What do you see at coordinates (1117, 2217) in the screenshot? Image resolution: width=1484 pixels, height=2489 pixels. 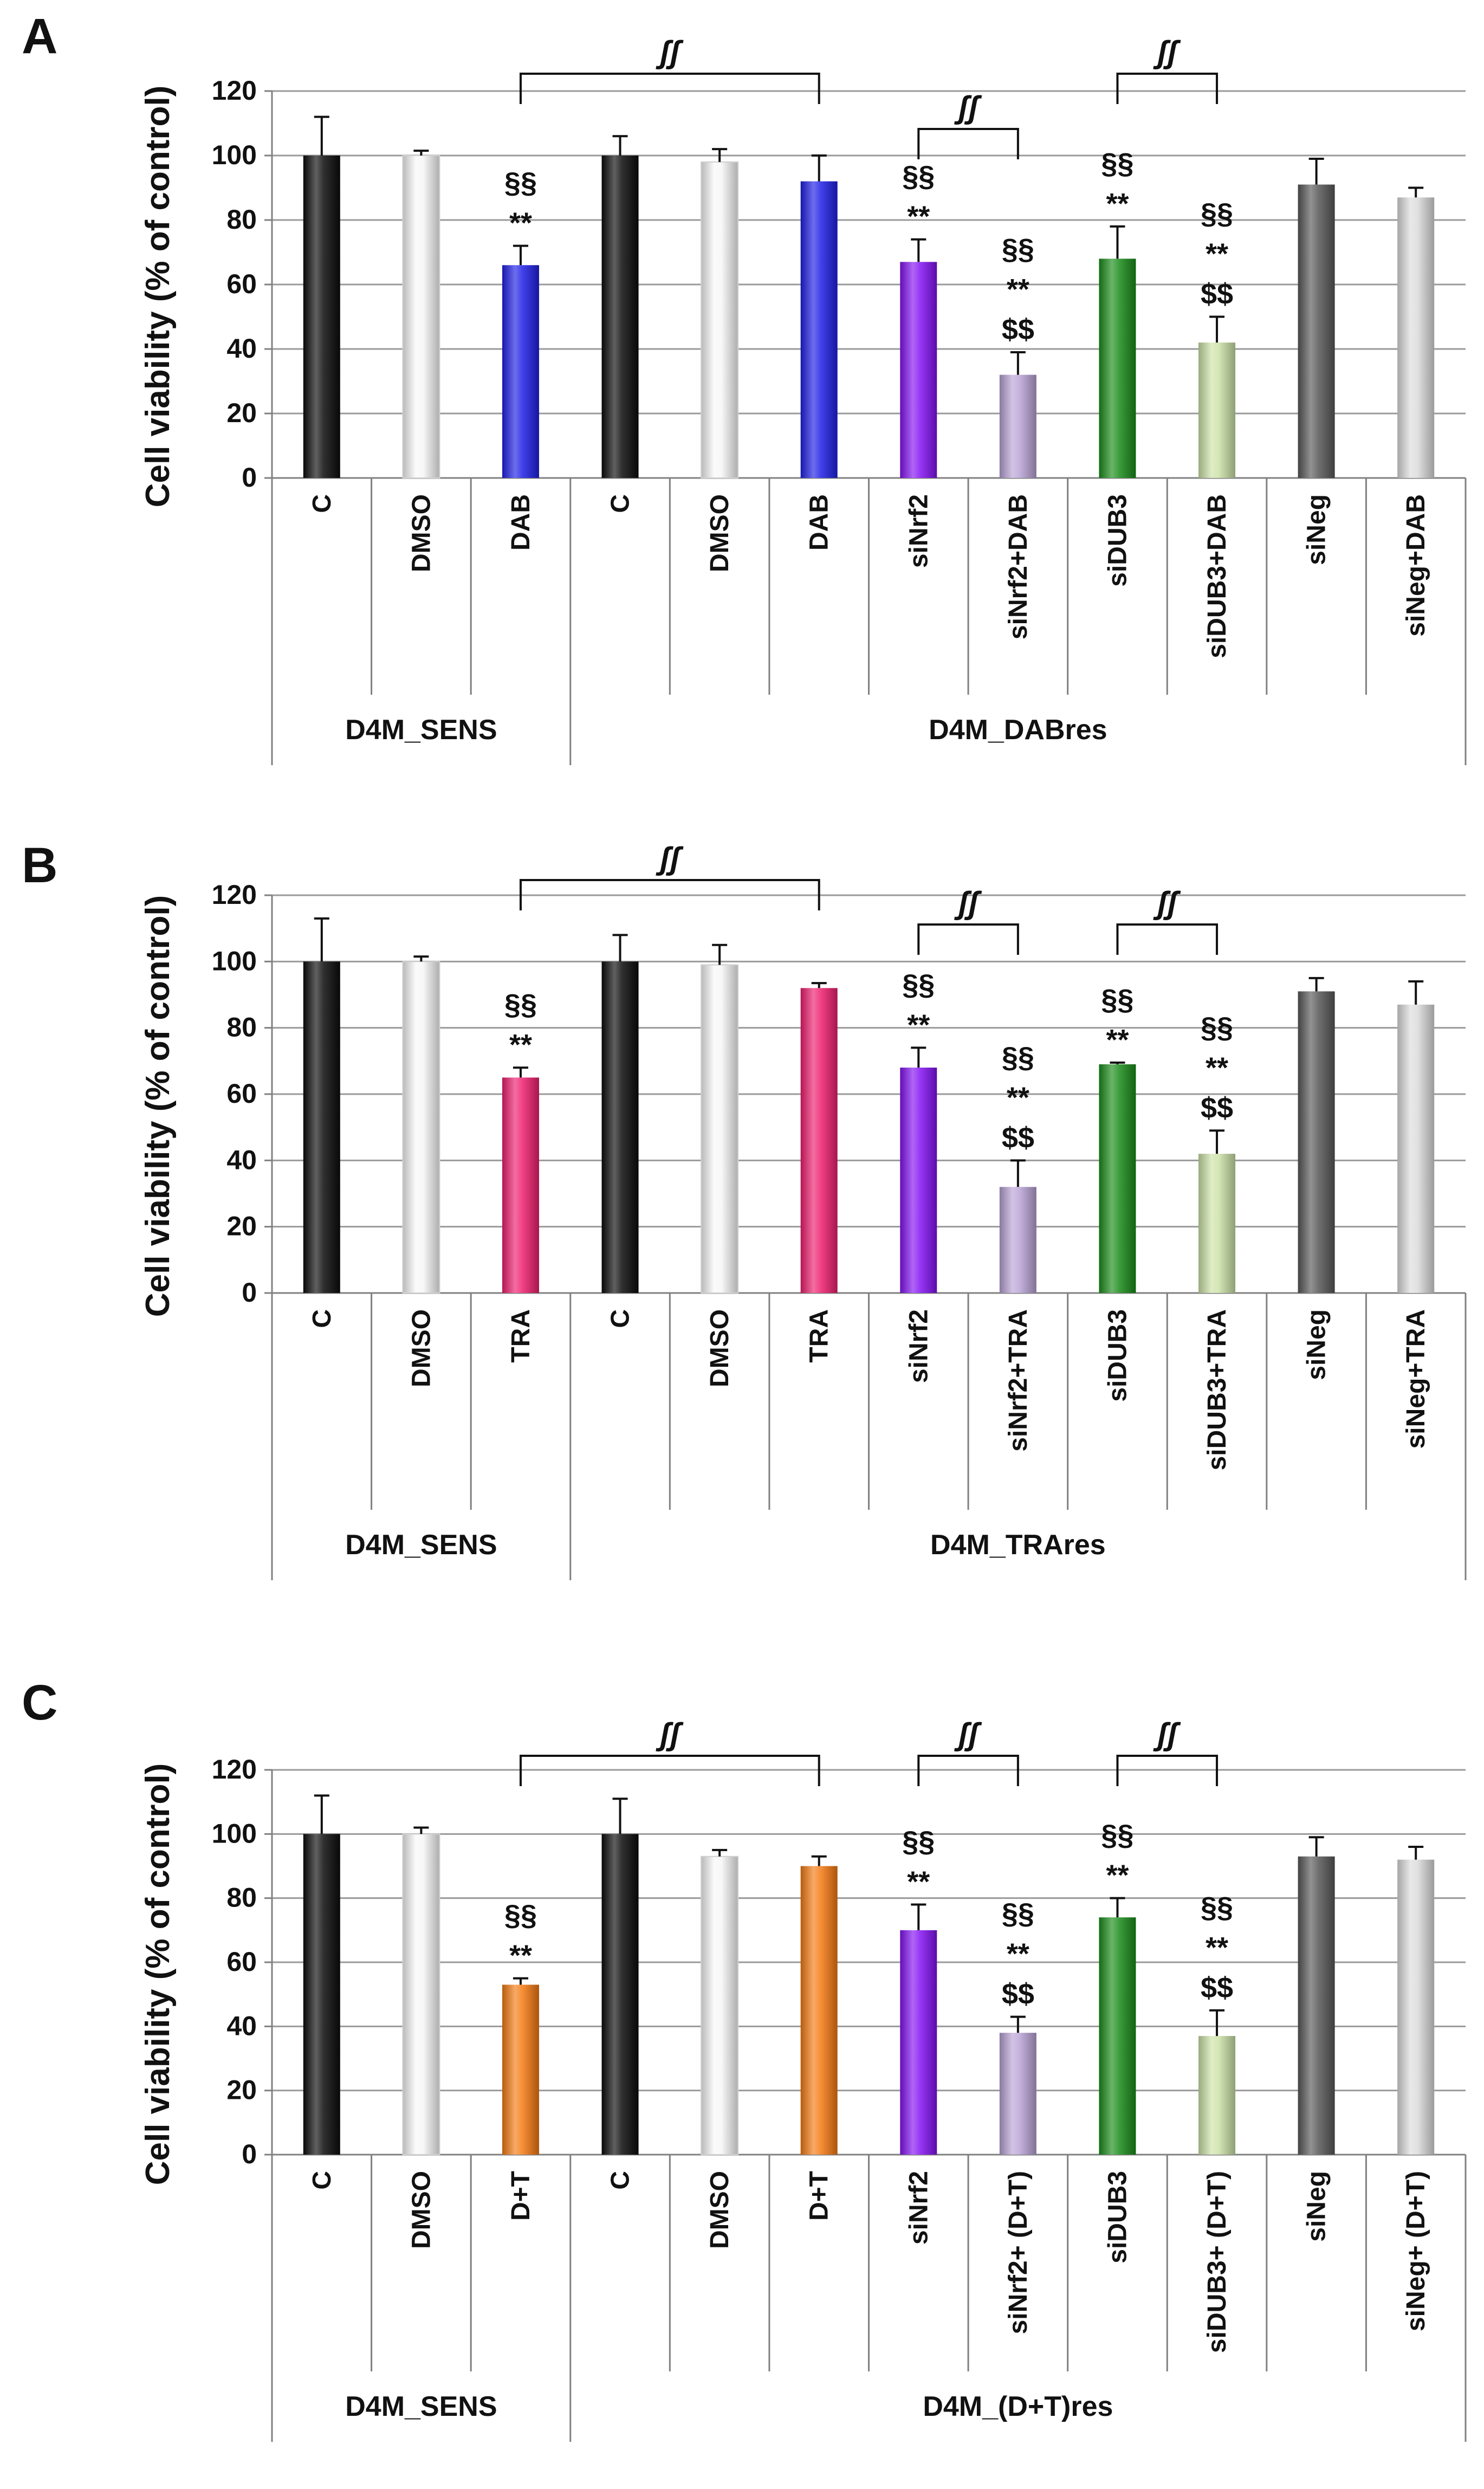 I see `category-label: siDUB3` at bounding box center [1117, 2217].